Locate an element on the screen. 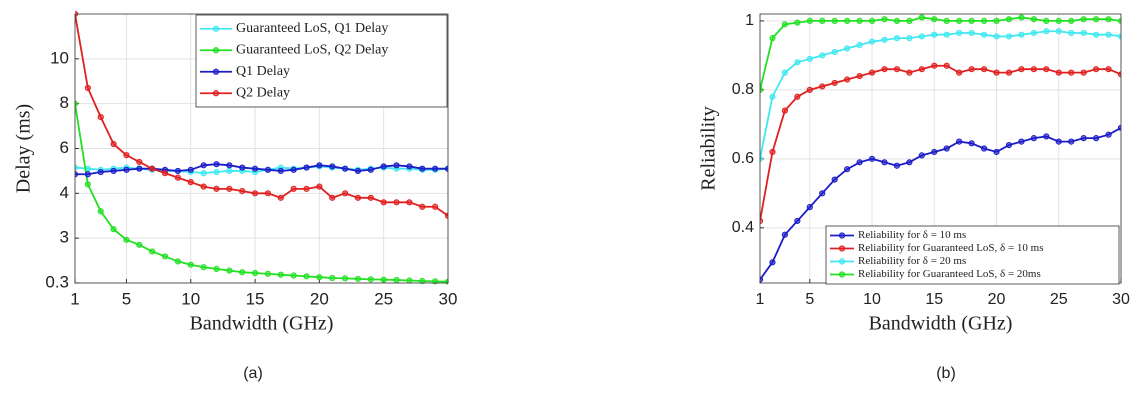 This screenshot has height=393, width=1133. y-tick-label: 1 is located at coordinates (749, 20).